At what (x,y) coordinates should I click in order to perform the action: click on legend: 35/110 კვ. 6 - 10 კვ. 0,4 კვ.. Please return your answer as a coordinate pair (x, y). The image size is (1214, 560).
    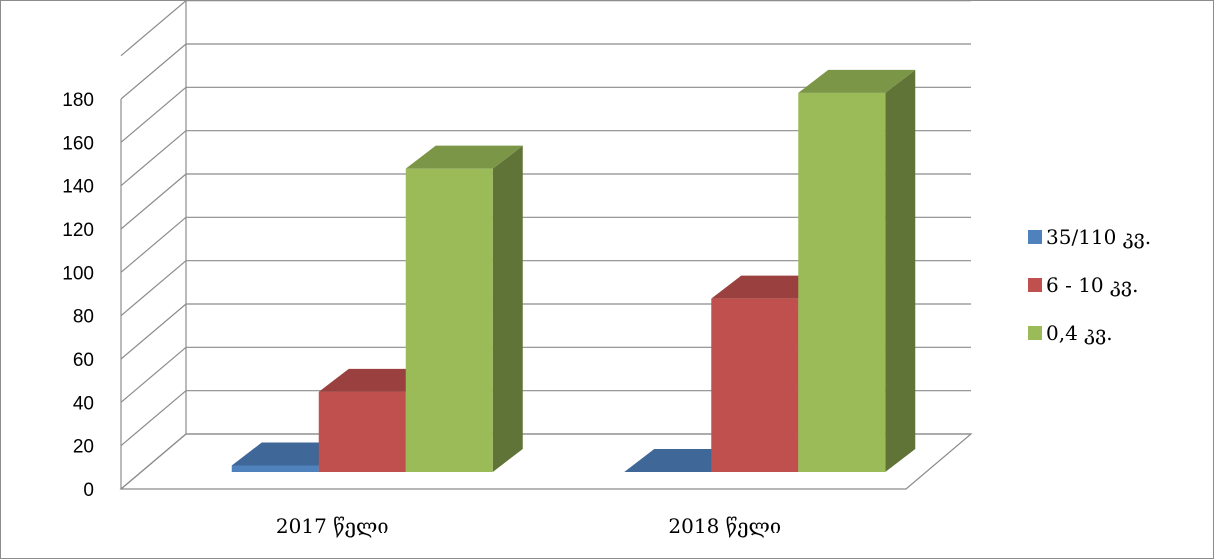
    Looking at the image, I should click on (1089, 285).